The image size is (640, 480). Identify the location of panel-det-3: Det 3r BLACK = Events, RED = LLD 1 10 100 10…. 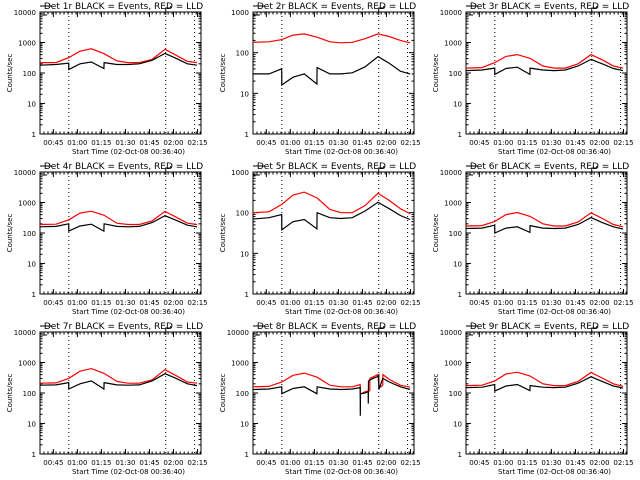
(533, 79).